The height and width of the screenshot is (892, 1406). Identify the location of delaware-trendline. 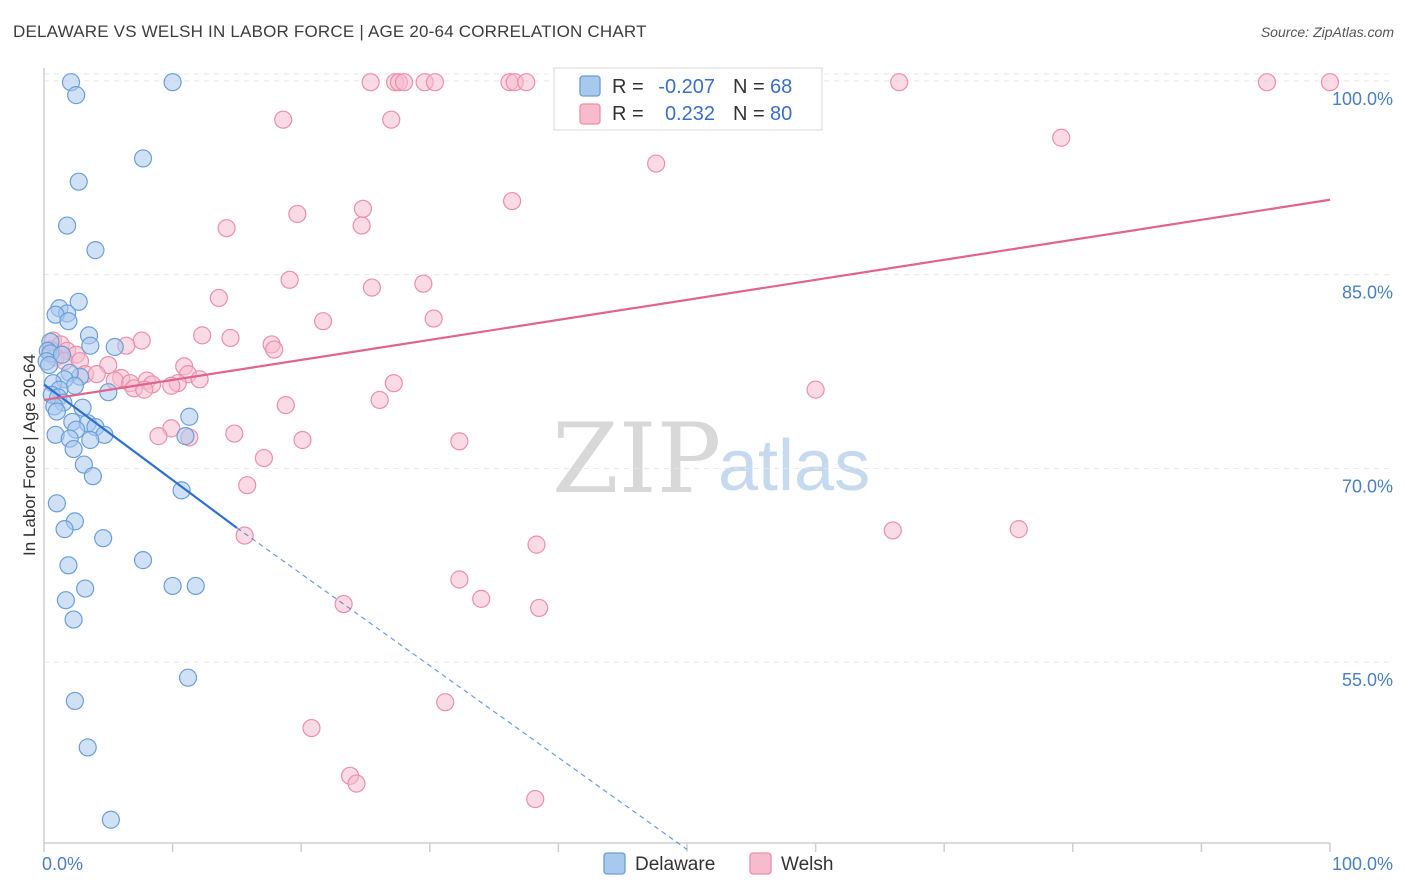
(140, 456).